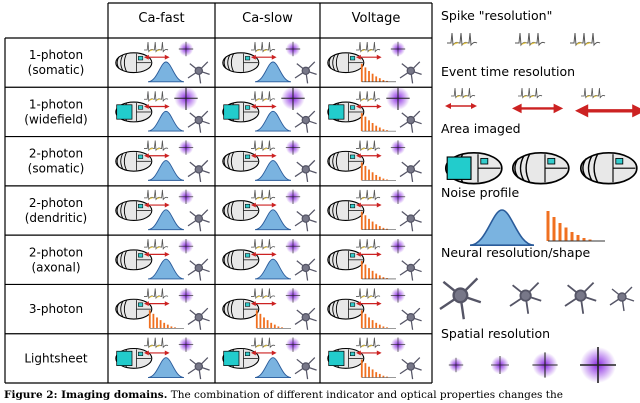 This screenshot has height=403, width=640. What do you see at coordinates (481, 128) in the screenshot?
I see `legend-heading: Area imaged` at bounding box center [481, 128].